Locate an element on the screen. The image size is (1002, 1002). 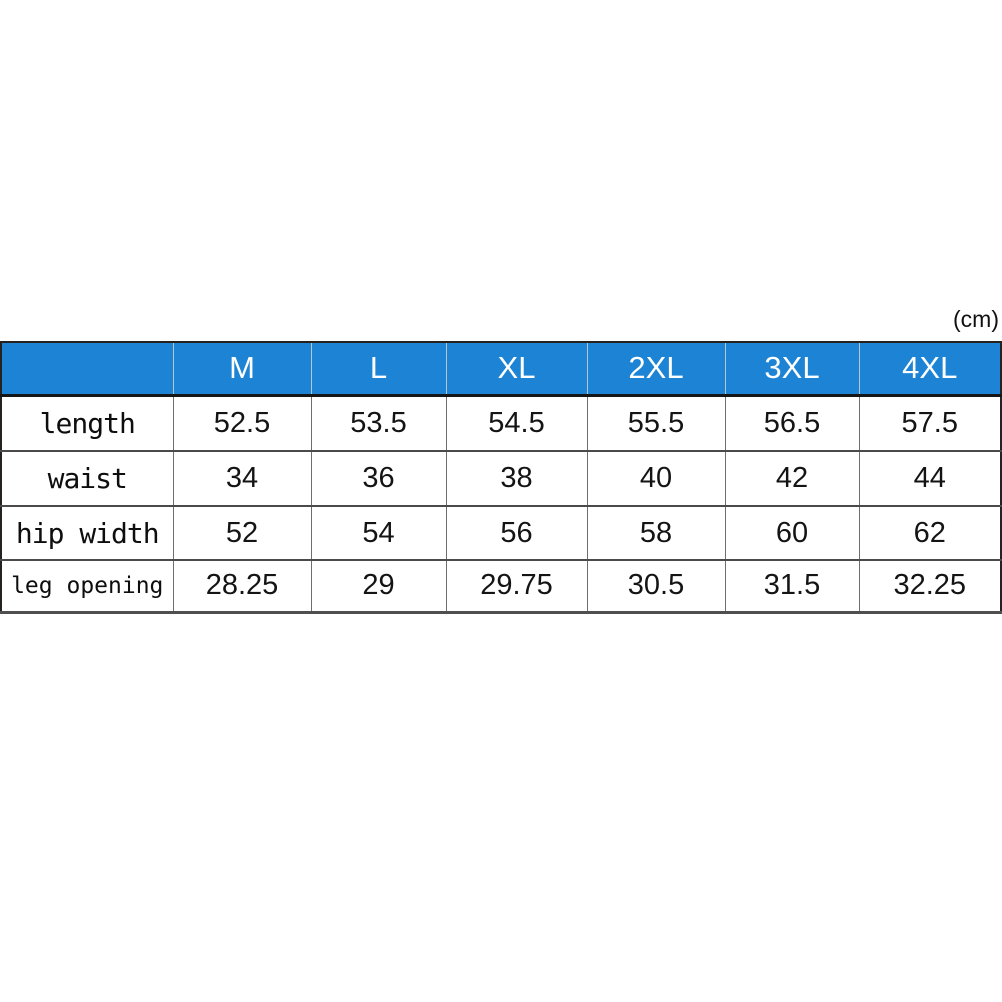
column-header-m: M is located at coordinates (241, 369).